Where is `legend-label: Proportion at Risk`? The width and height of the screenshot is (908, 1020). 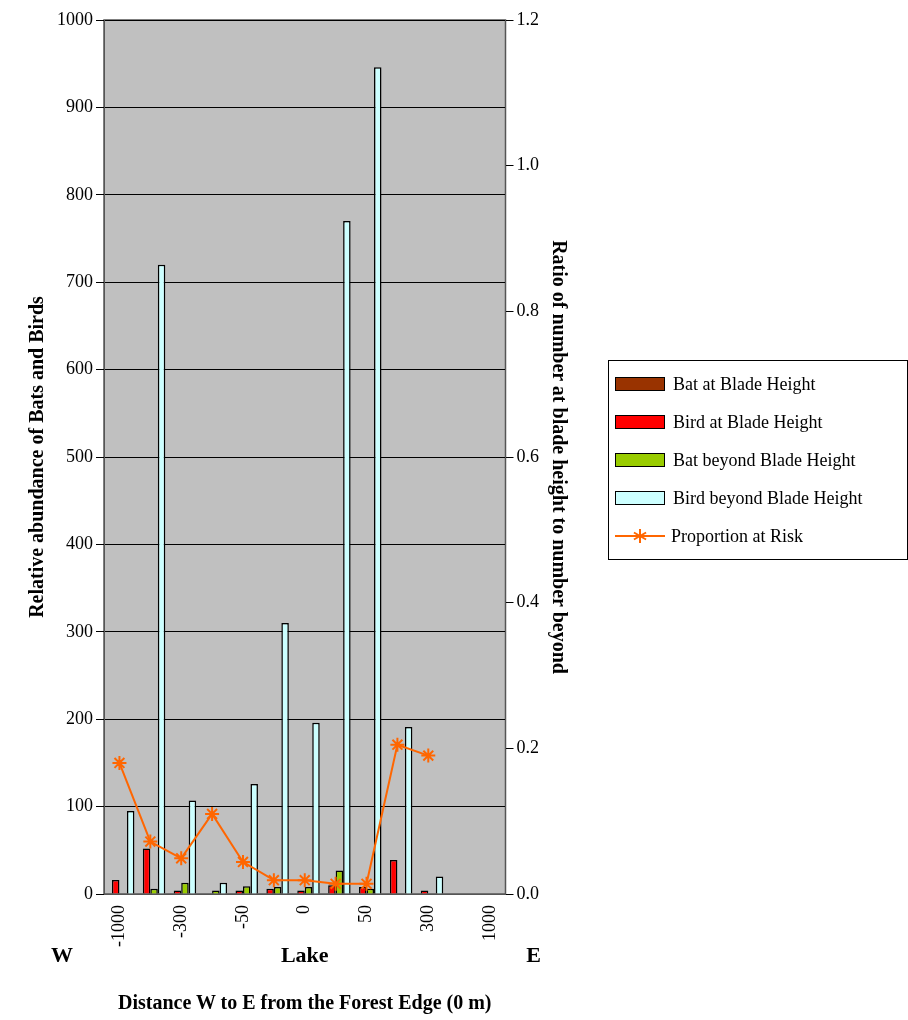
legend-label: Proportion at Risk is located at coordinates (737, 536).